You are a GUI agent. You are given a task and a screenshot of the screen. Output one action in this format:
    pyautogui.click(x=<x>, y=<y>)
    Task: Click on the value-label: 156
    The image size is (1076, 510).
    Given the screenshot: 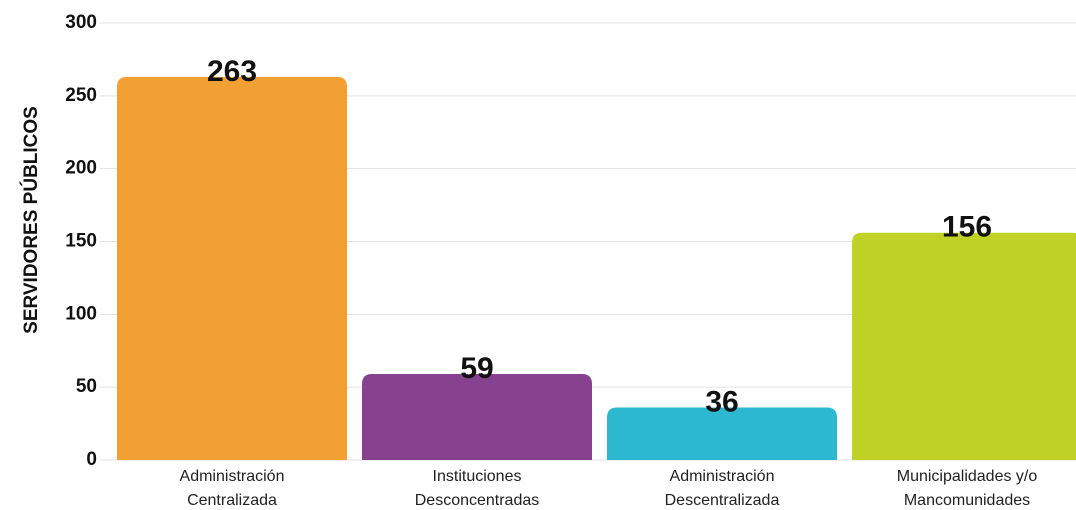 What is the action you would take?
    pyautogui.click(x=967, y=227)
    